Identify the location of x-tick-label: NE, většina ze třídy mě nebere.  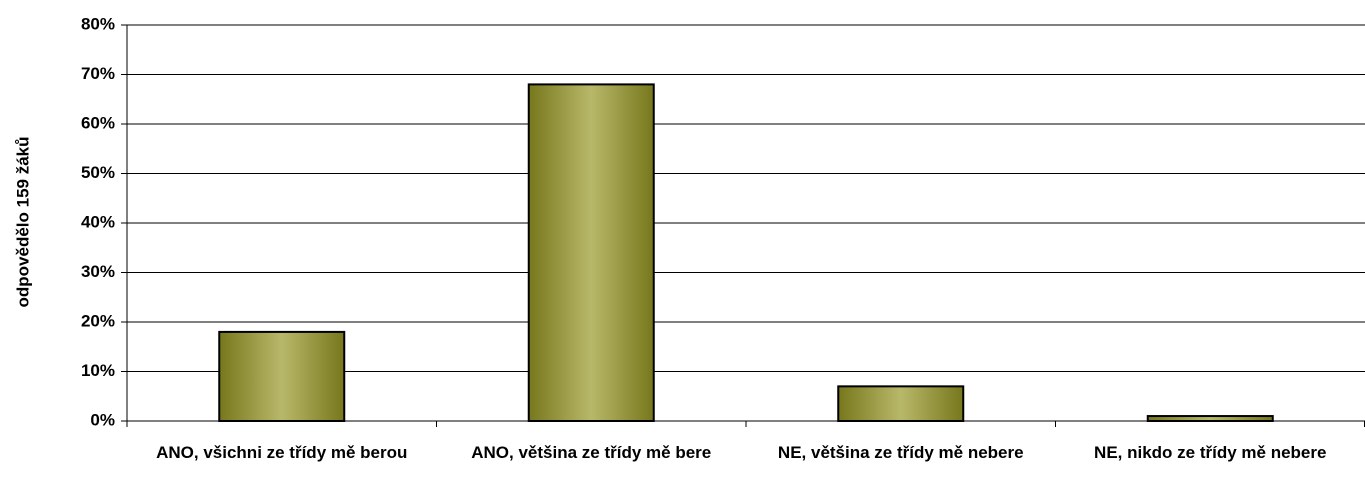
(900, 452).